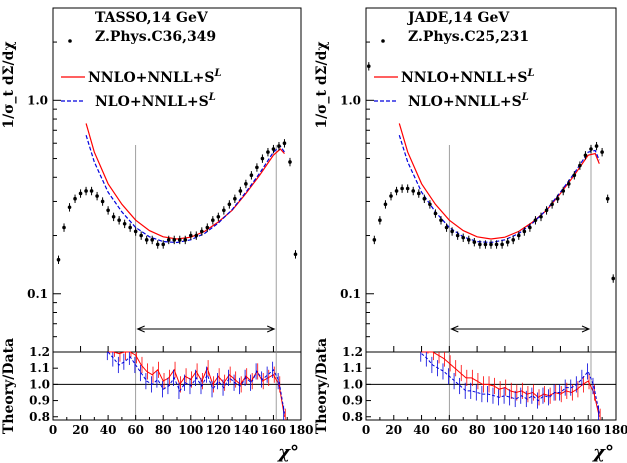 The width and height of the screenshot is (627, 463). I want to click on legend-entry-nlo: NLO+NNLL+SL, so click(155, 101).